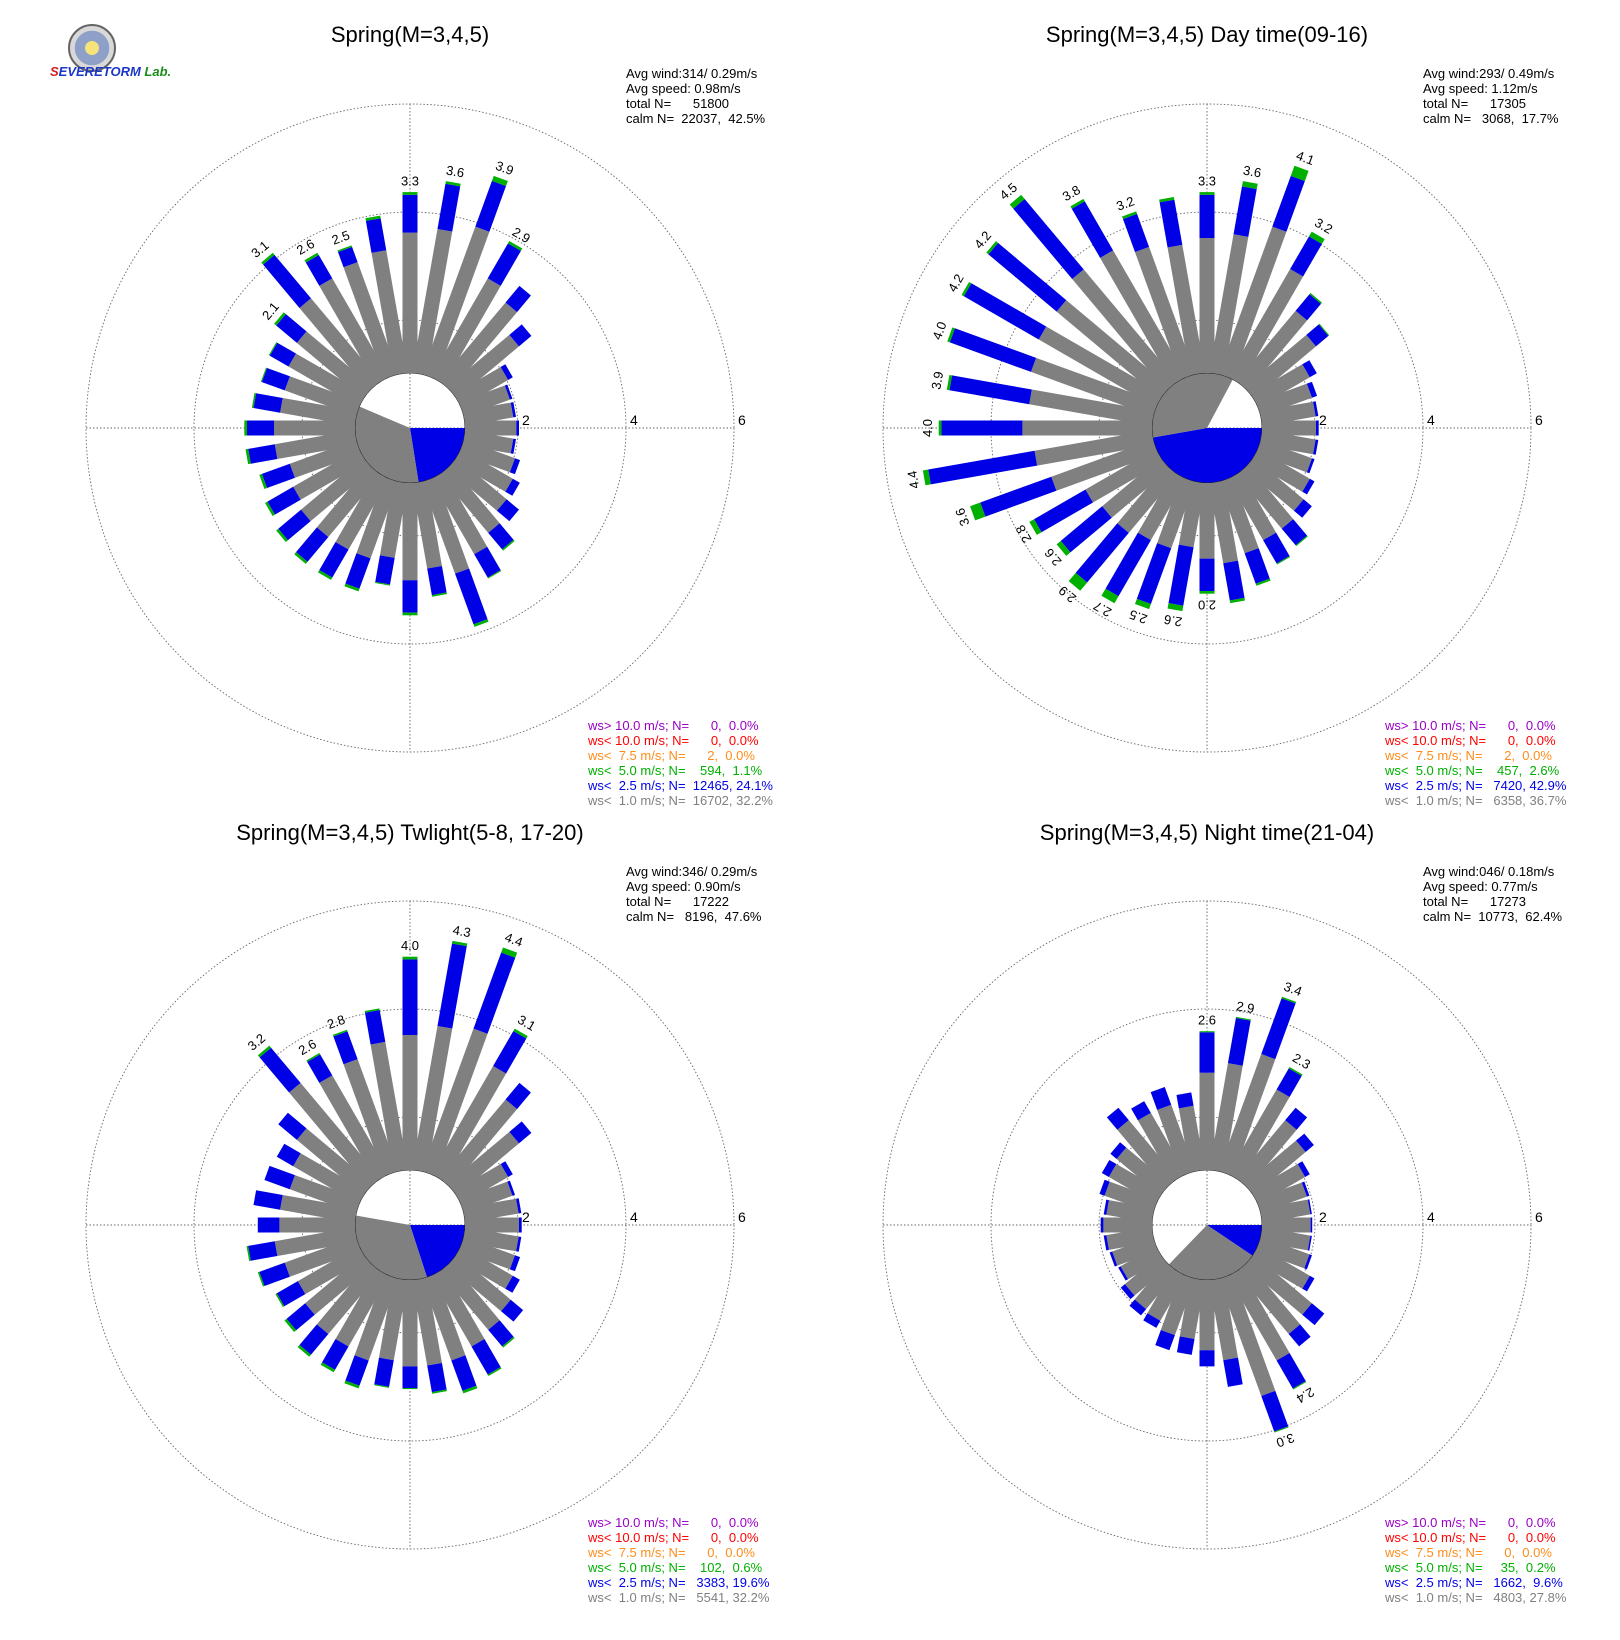 Image resolution: width=1620 pixels, height=1640 pixels. What do you see at coordinates (1125, 203) in the screenshot?
I see `bar-value-label: 3.2` at bounding box center [1125, 203].